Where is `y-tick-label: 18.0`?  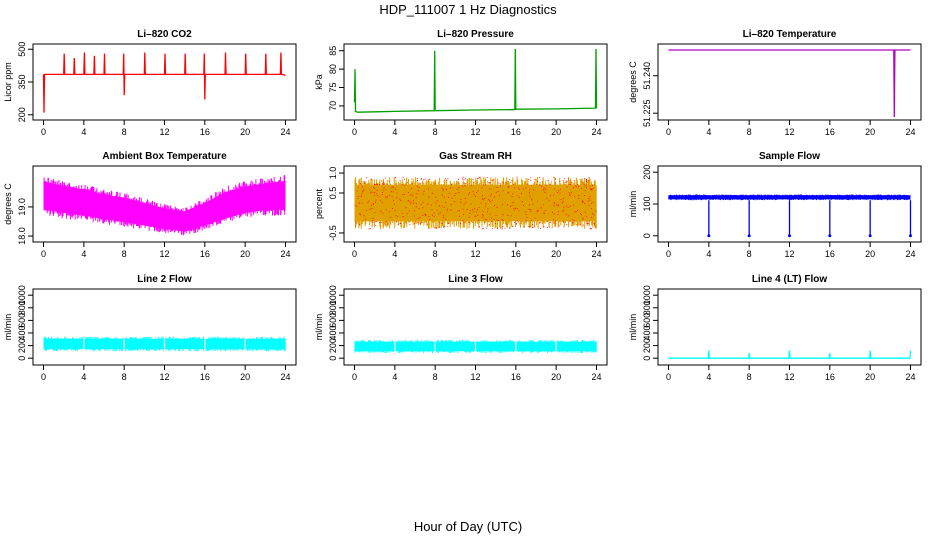 y-tick-label: 18.0 is located at coordinates (22, 236).